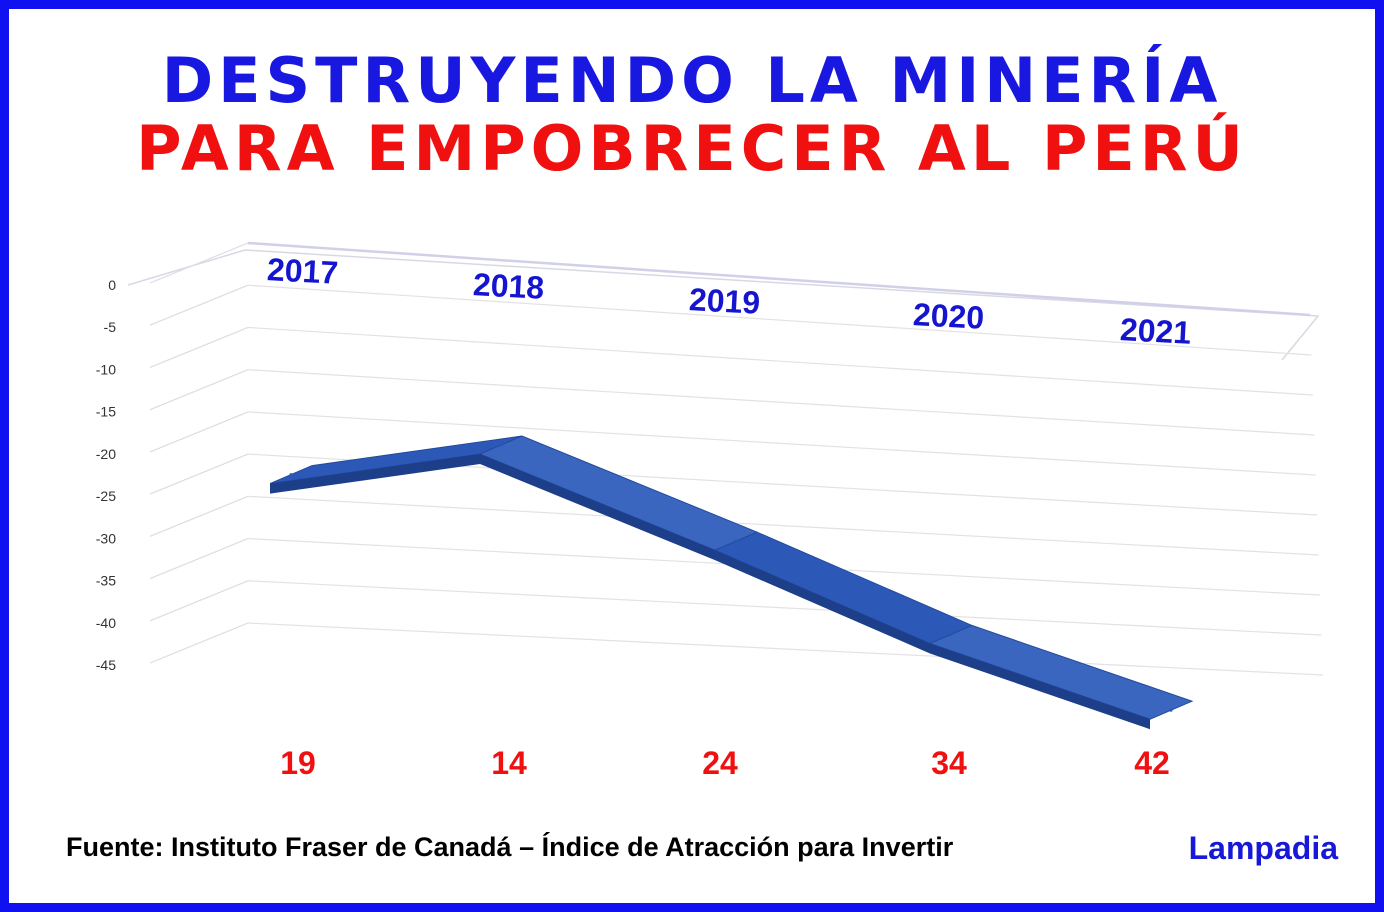  What do you see at coordinates (106, 496) in the screenshot?
I see `y-tick-label: -25` at bounding box center [106, 496].